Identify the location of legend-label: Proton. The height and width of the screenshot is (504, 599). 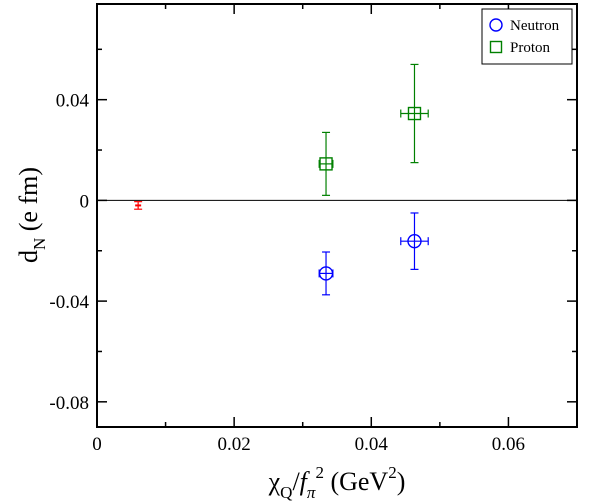
(530, 48).